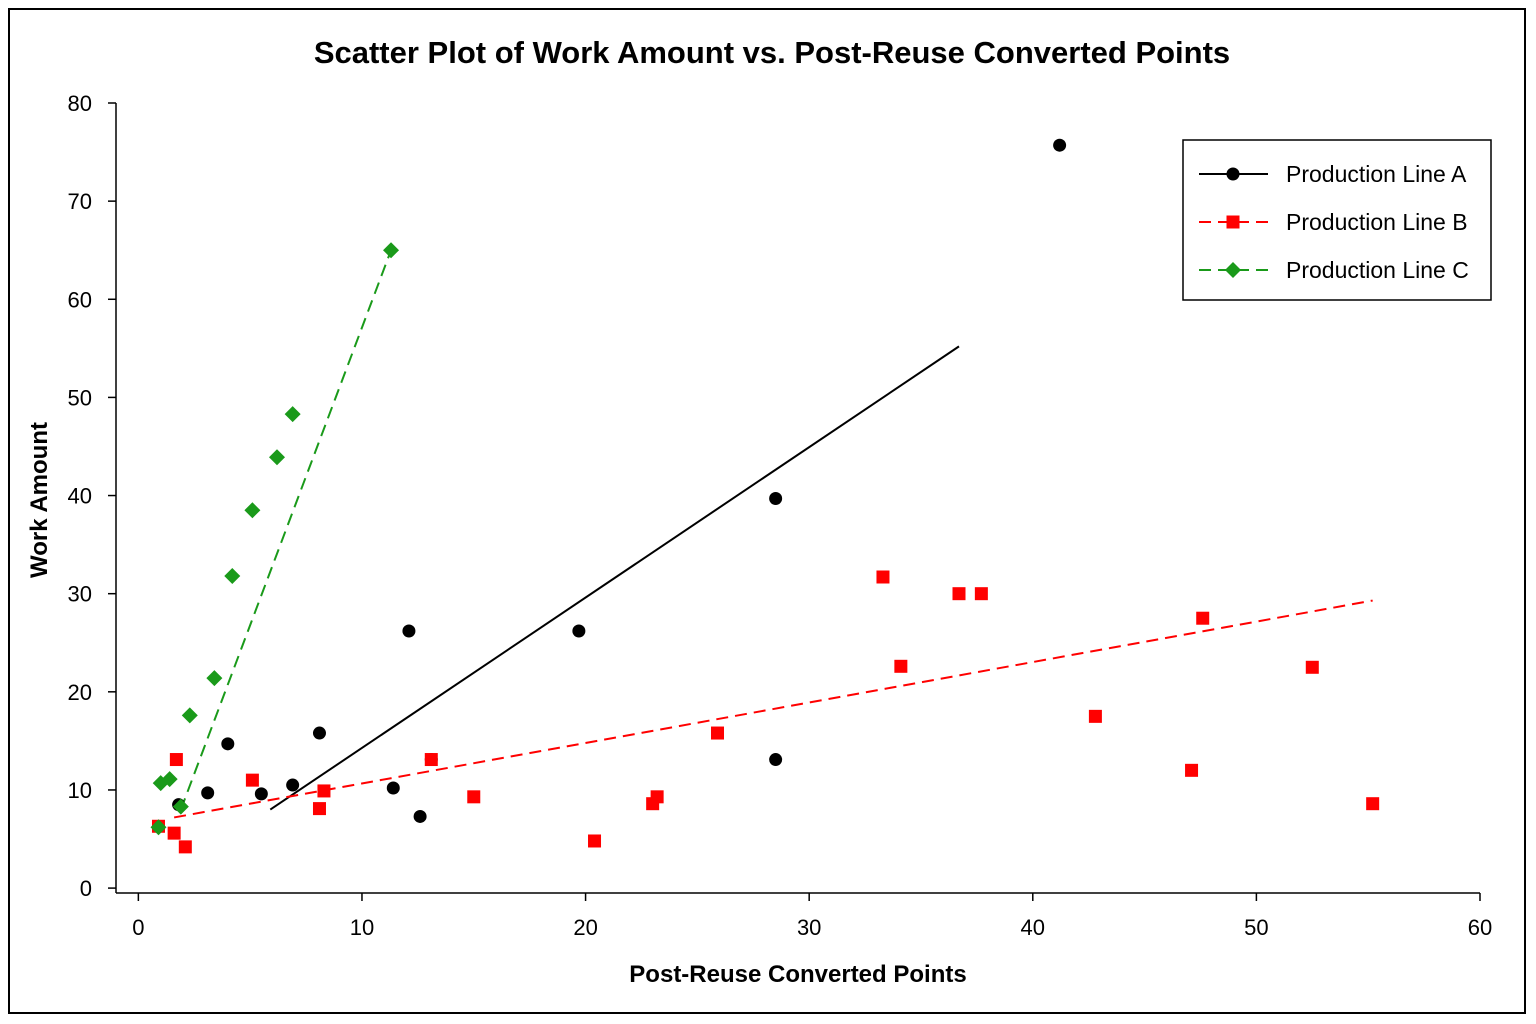 The height and width of the screenshot is (1024, 1536). I want to click on y-tick-label: 80, so click(80, 103).